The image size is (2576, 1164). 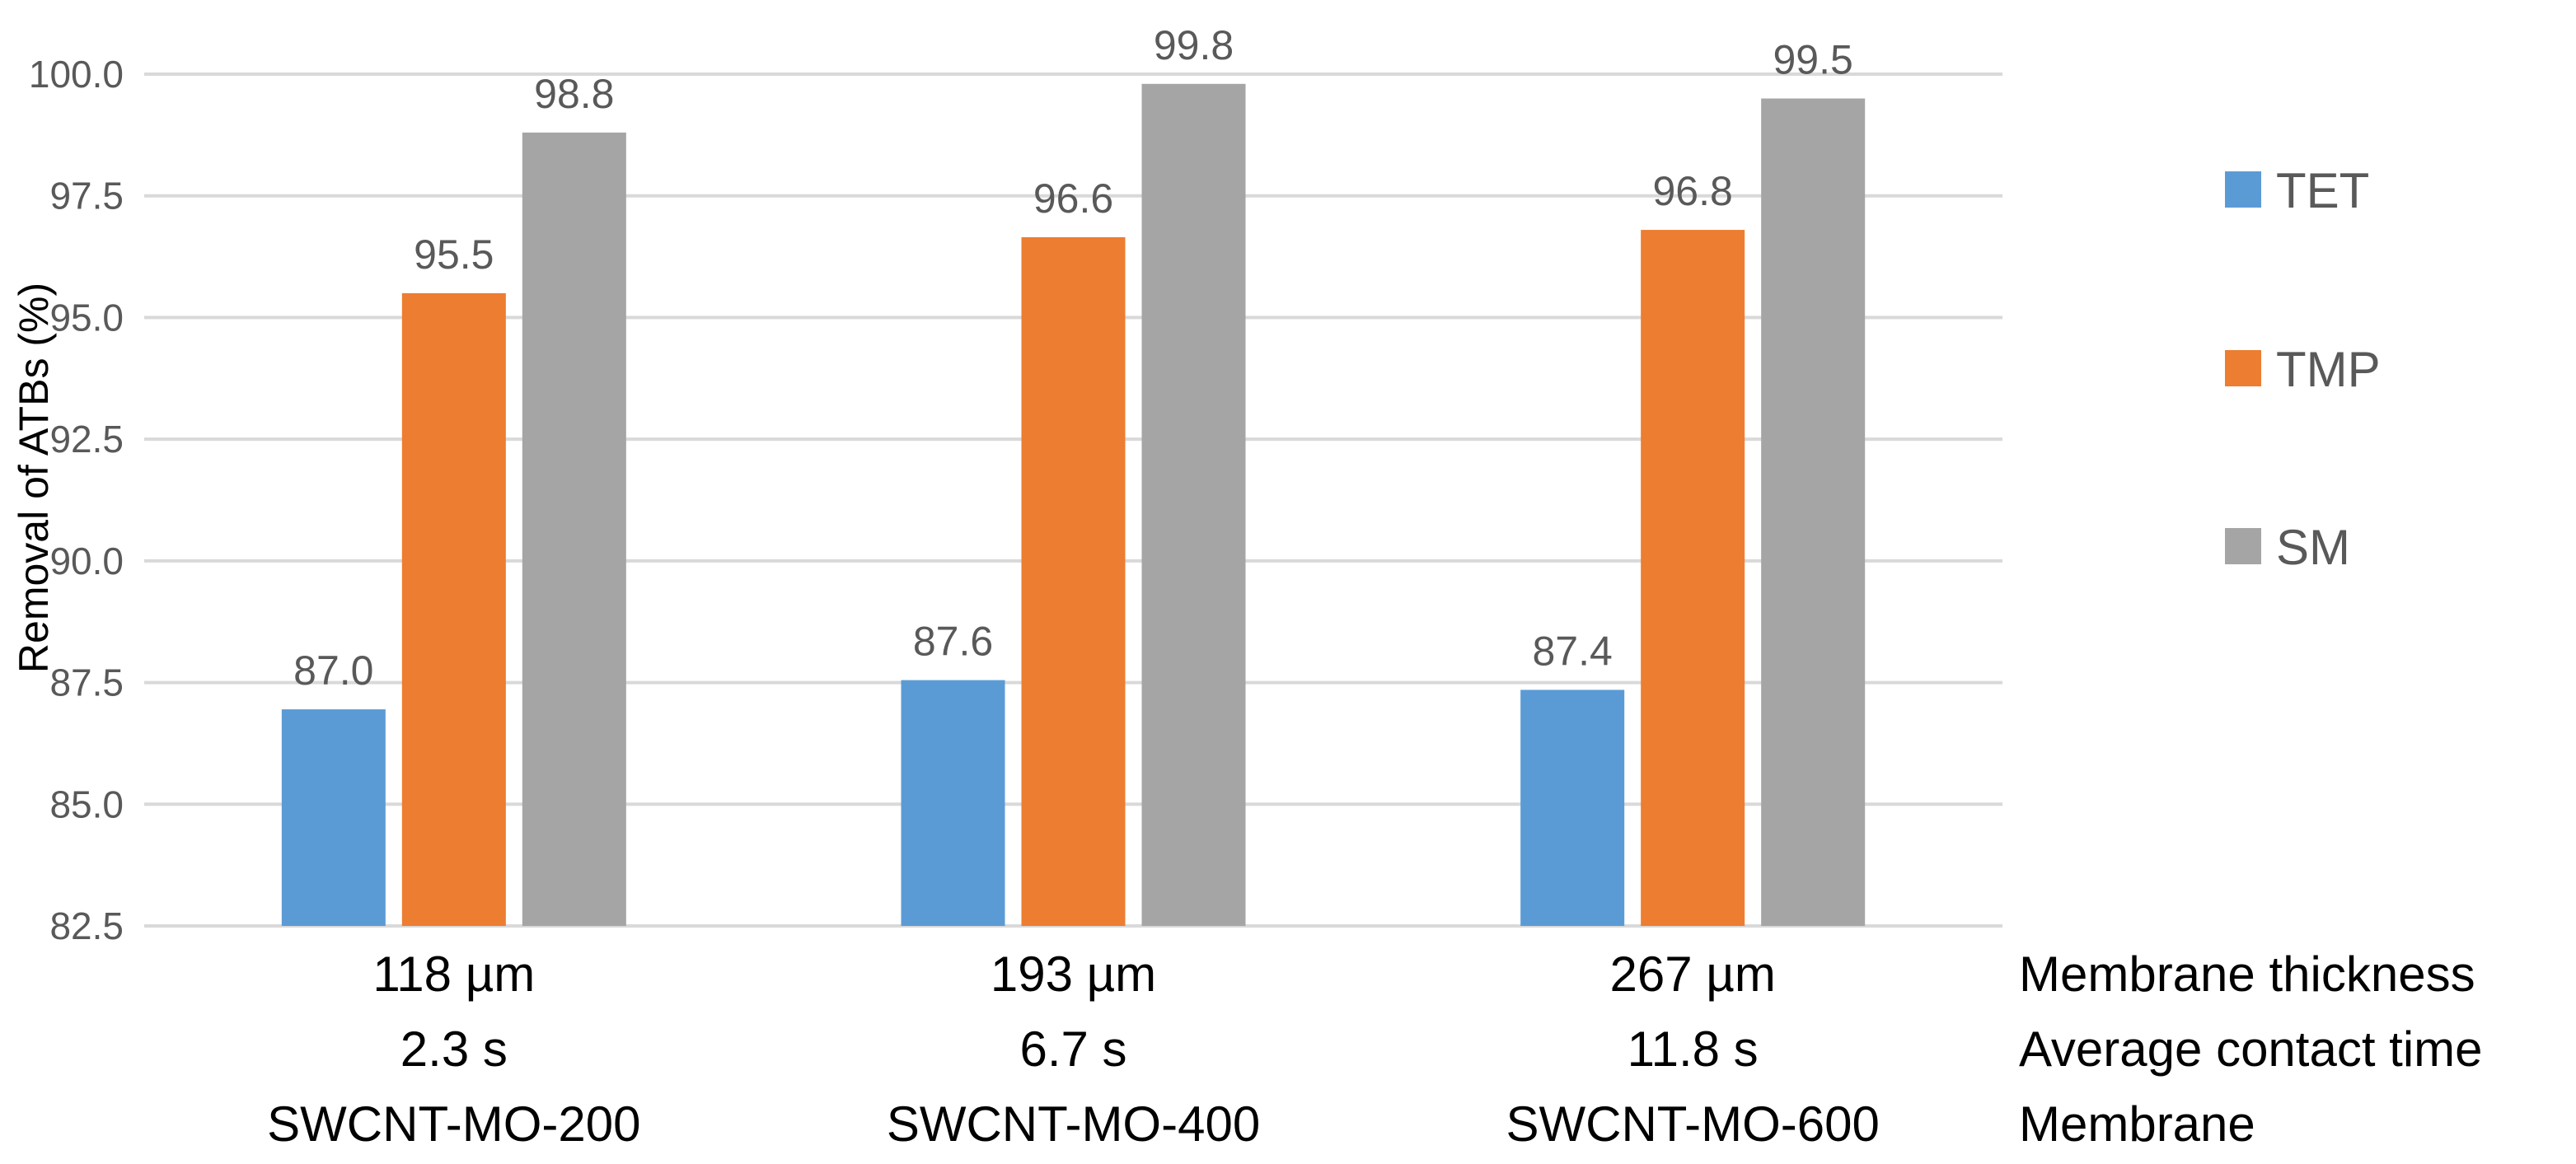 What do you see at coordinates (2328, 369) in the screenshot?
I see `legend-label-tmp: TMP` at bounding box center [2328, 369].